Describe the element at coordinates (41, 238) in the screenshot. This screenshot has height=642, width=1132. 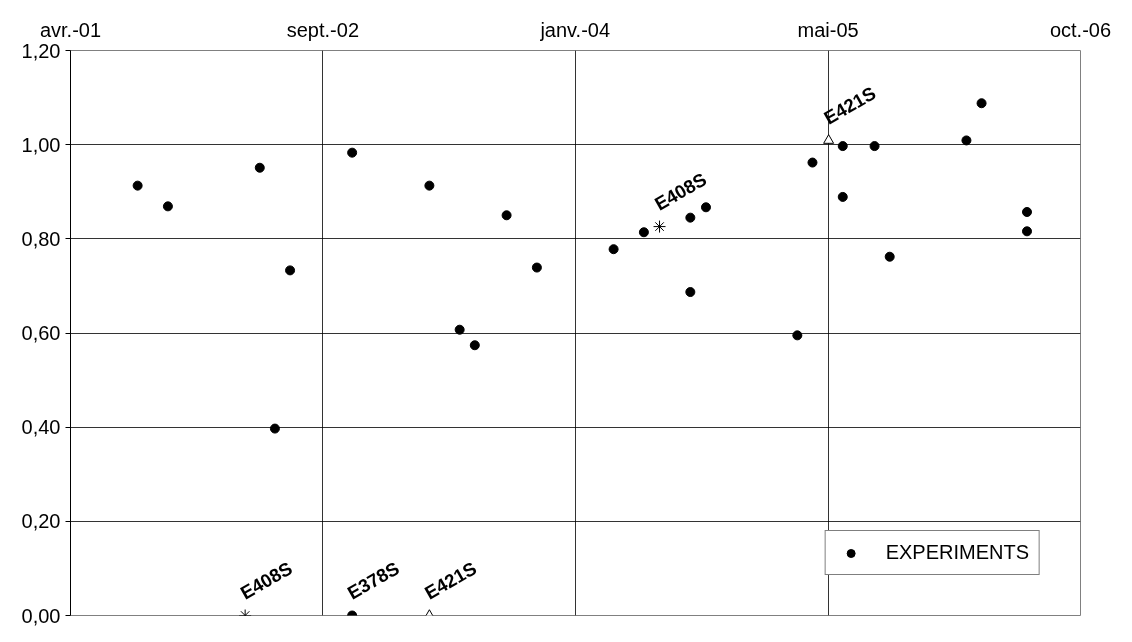
I see `y-tick-label: 0,80` at that location.